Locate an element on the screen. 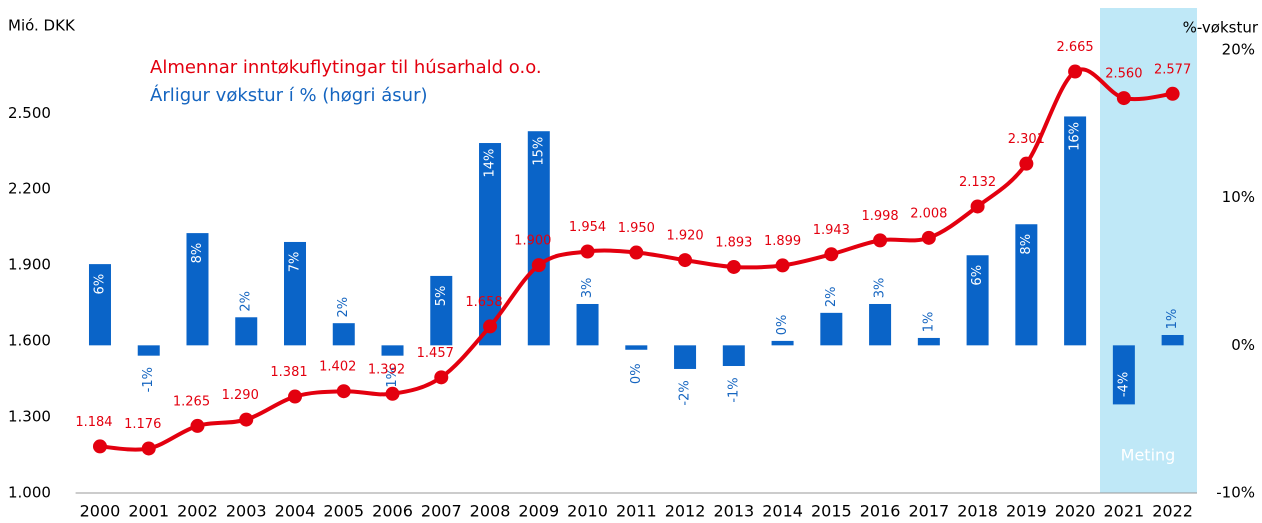 This screenshot has width=1262, height=523. y-tick-label: 1.000 is located at coordinates (29, 493).